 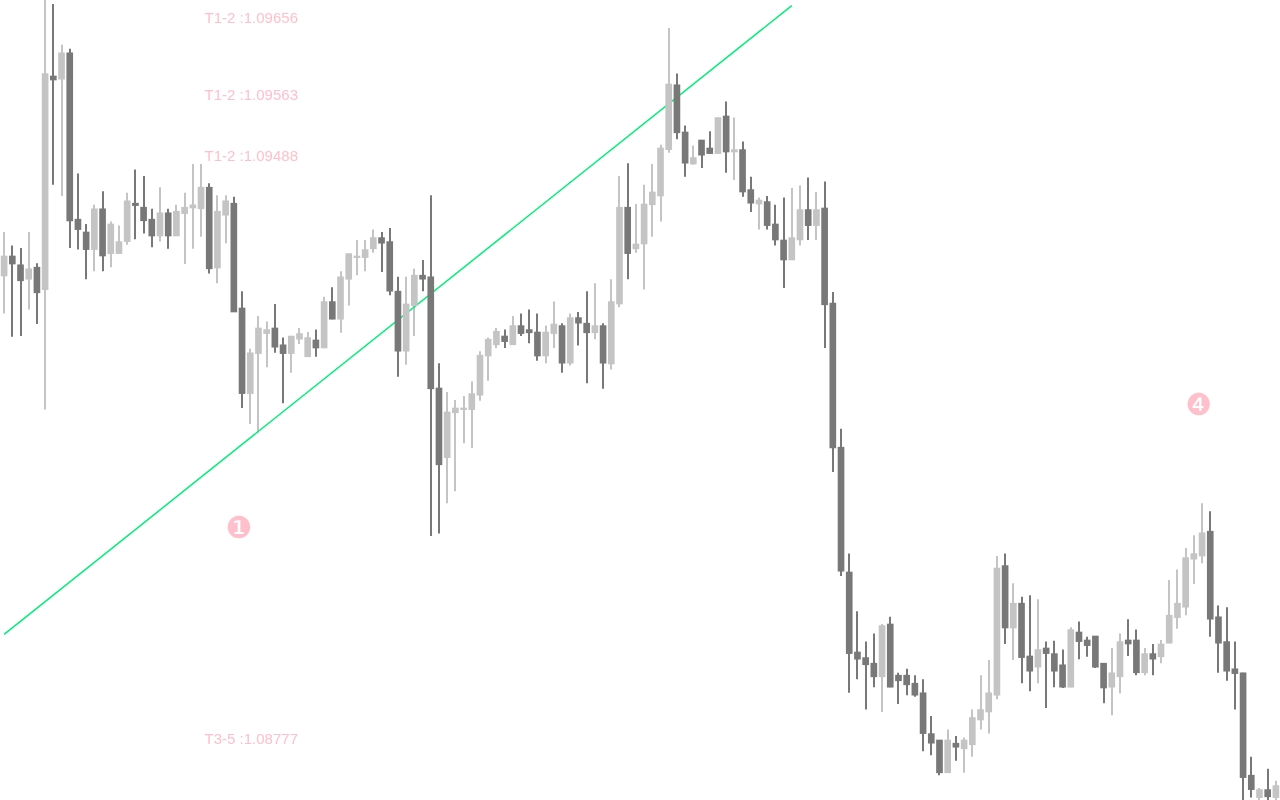 I want to click on annotation: T3-5 :1.08777, so click(x=251, y=739).